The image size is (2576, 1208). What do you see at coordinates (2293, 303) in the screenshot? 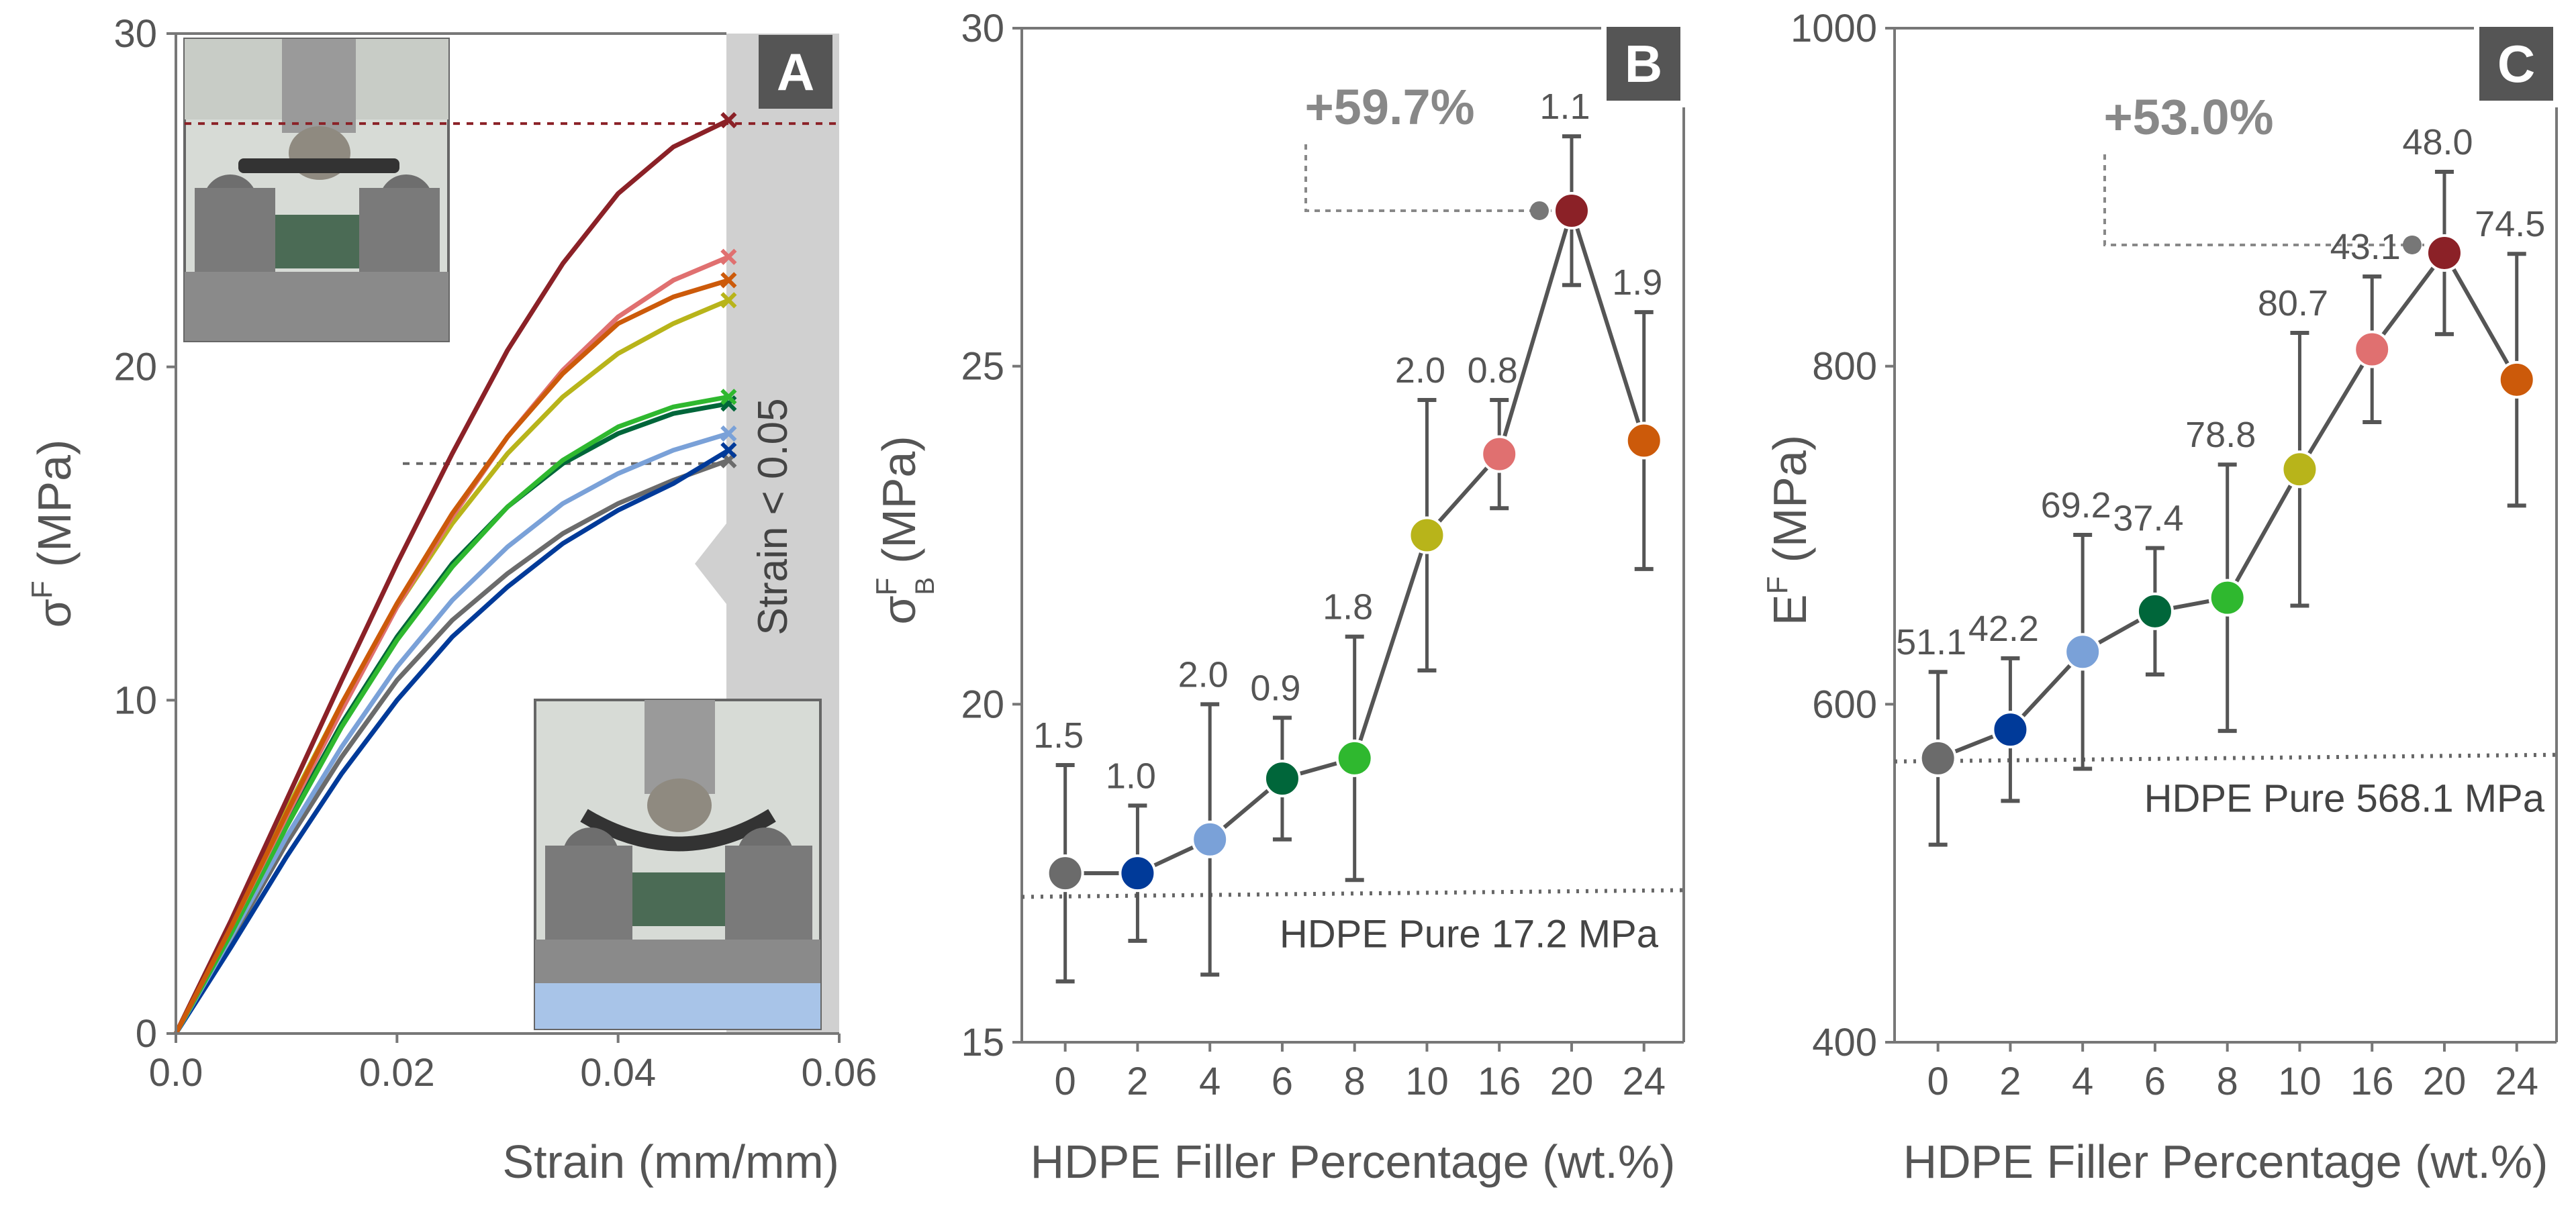
I see `error-value-label: 80.7` at bounding box center [2293, 303].